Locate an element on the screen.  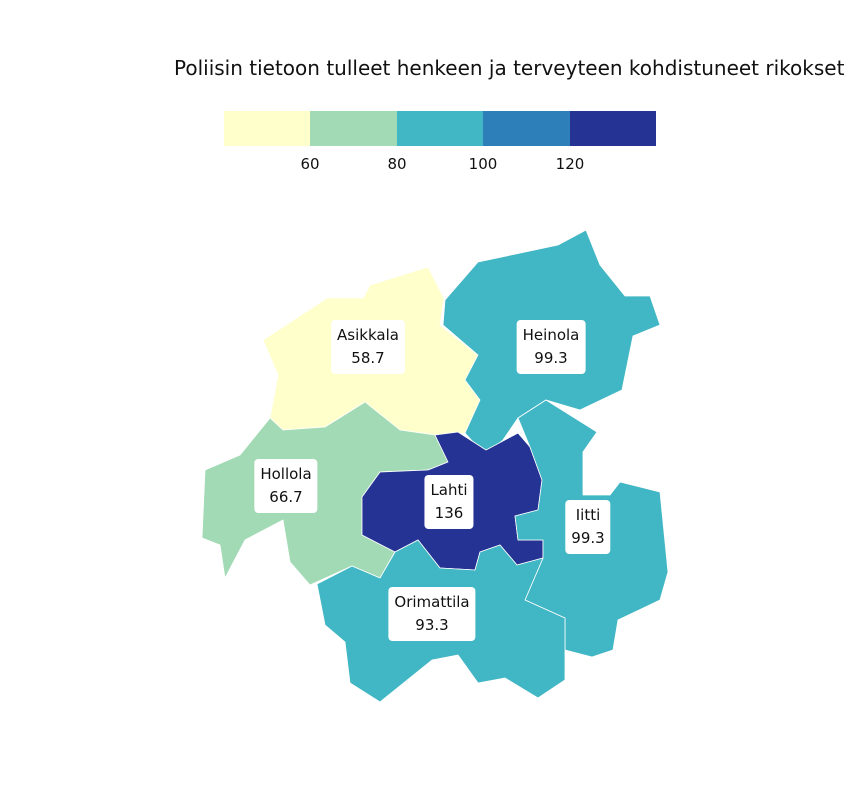
region-name: Heinola is located at coordinates (551, 335).